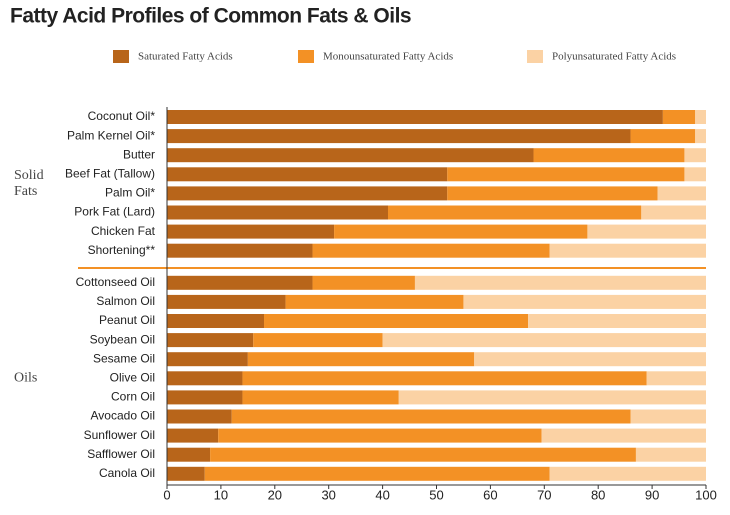  Describe the element at coordinates (166, 494) in the screenshot. I see `x-tick-label: 0` at that location.